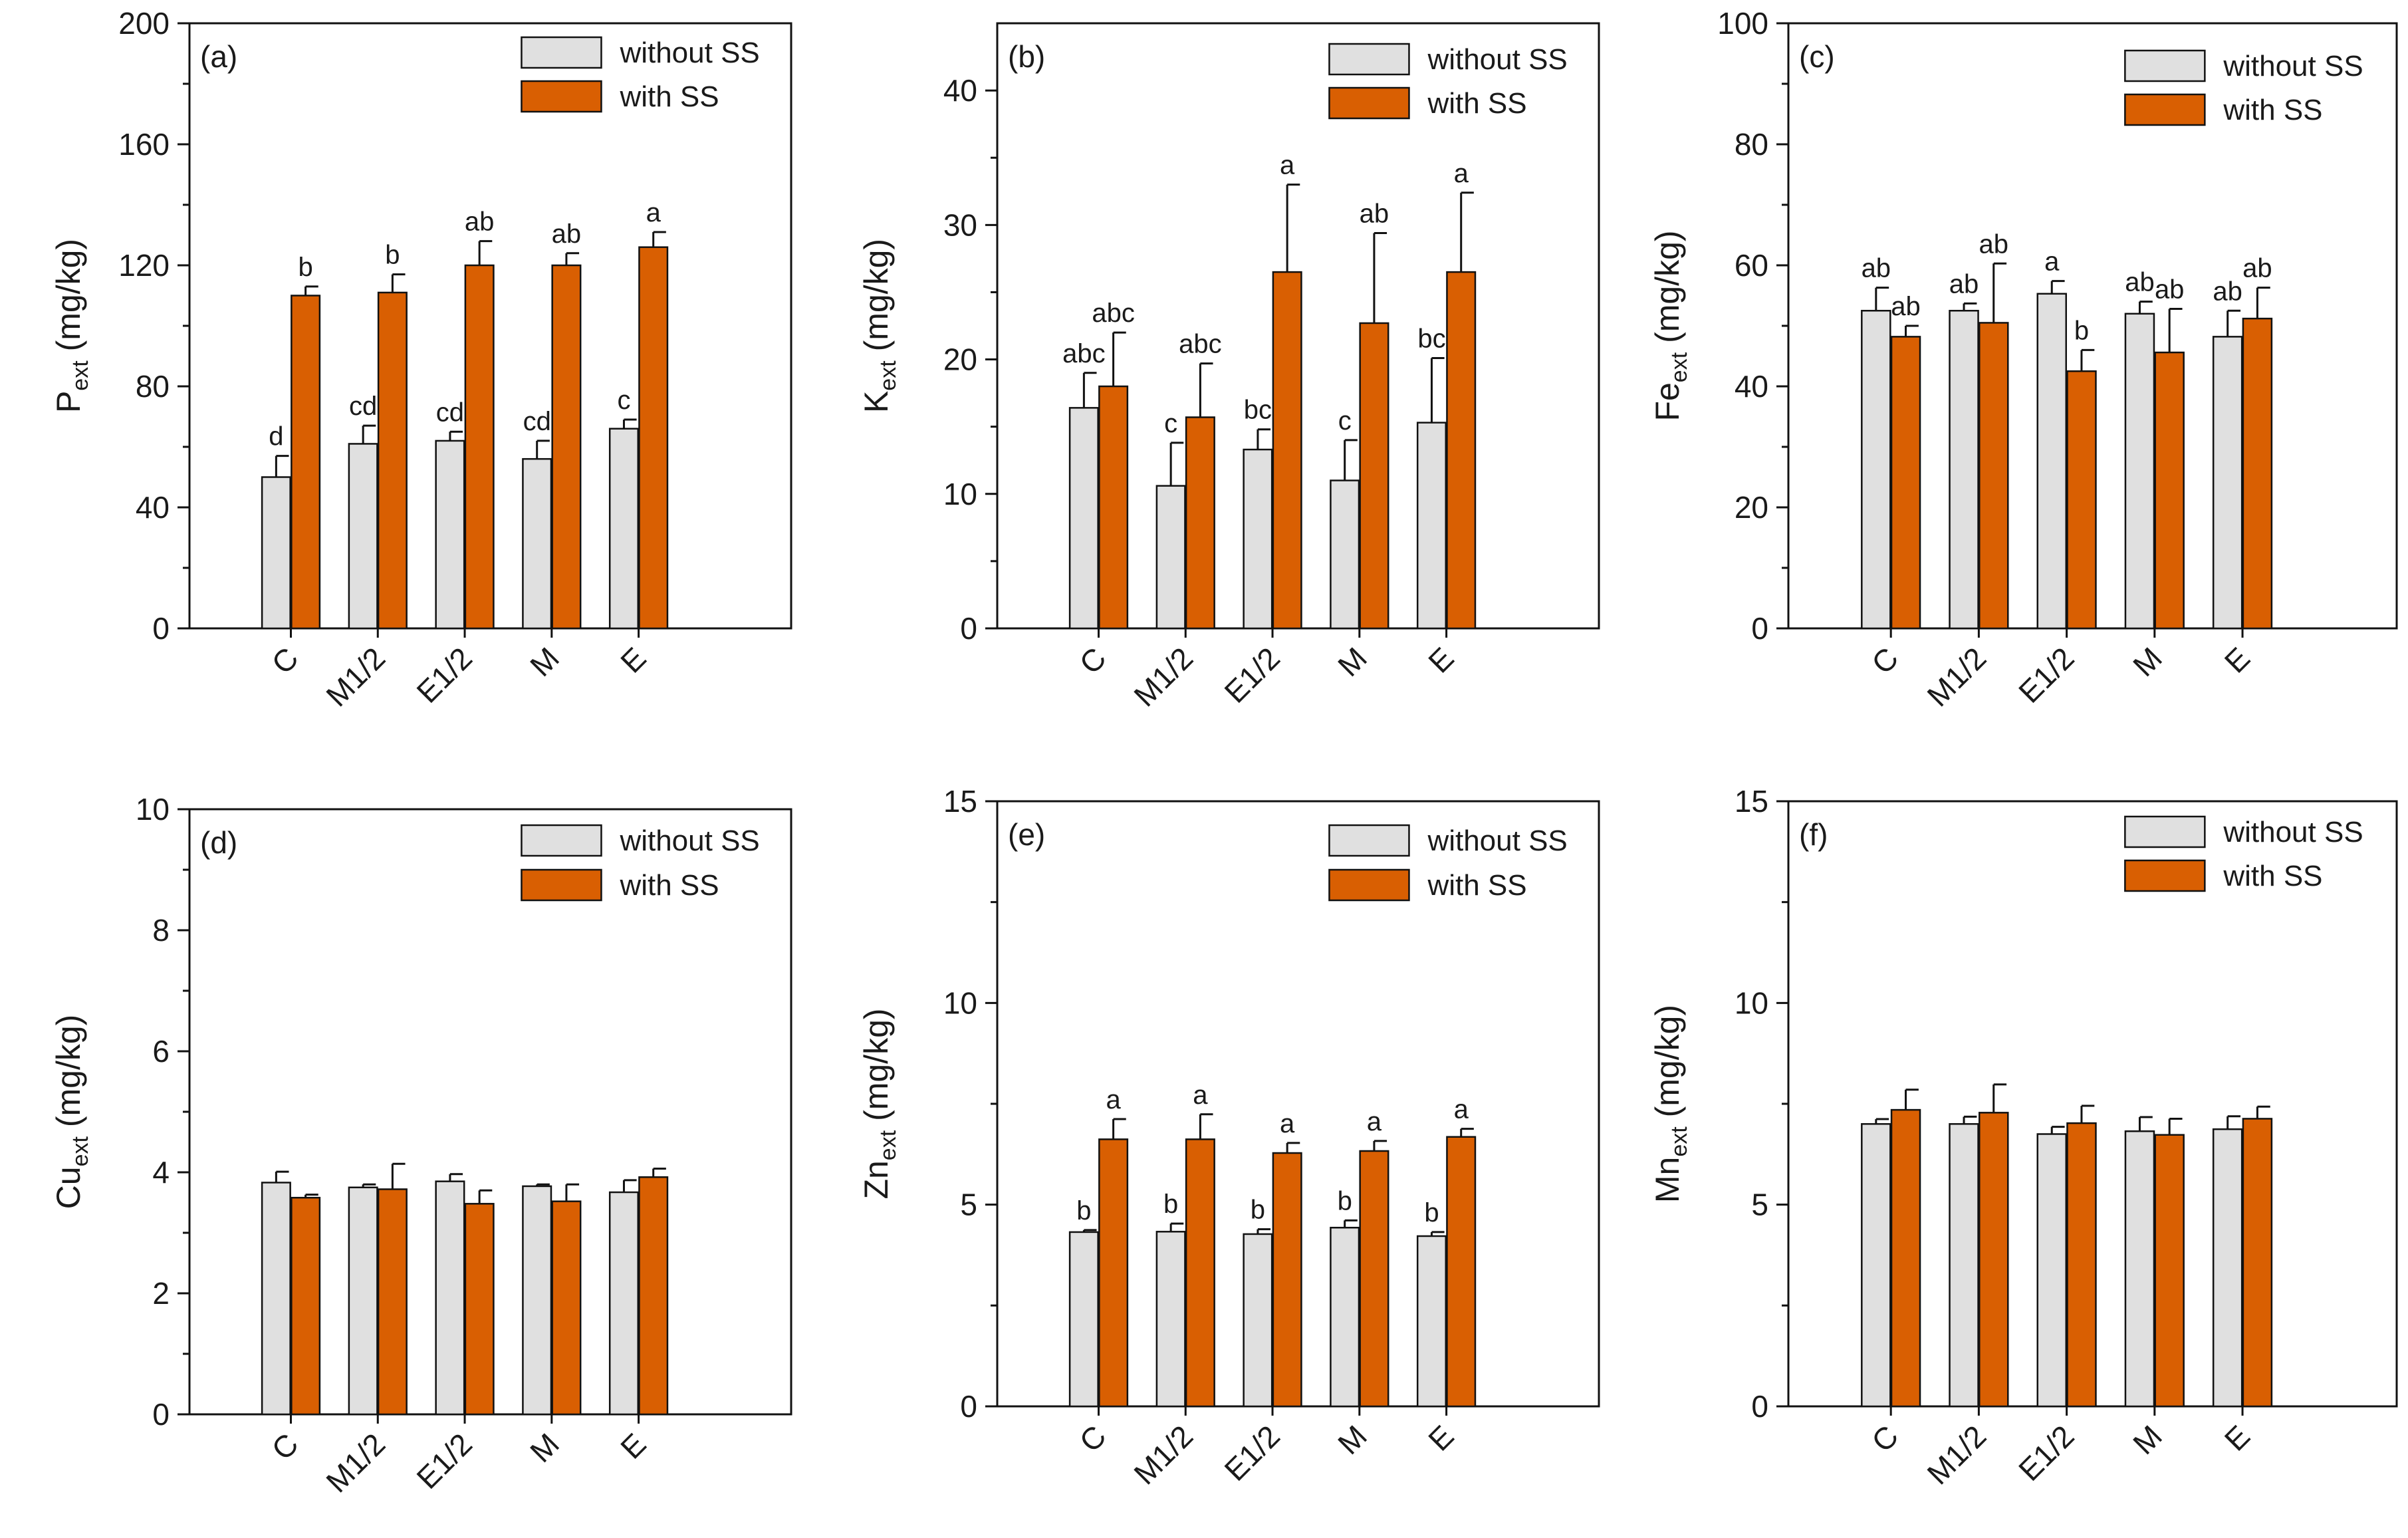  Describe the element at coordinates (960, 224) in the screenshot. I see `y-tick-label: 30` at that location.